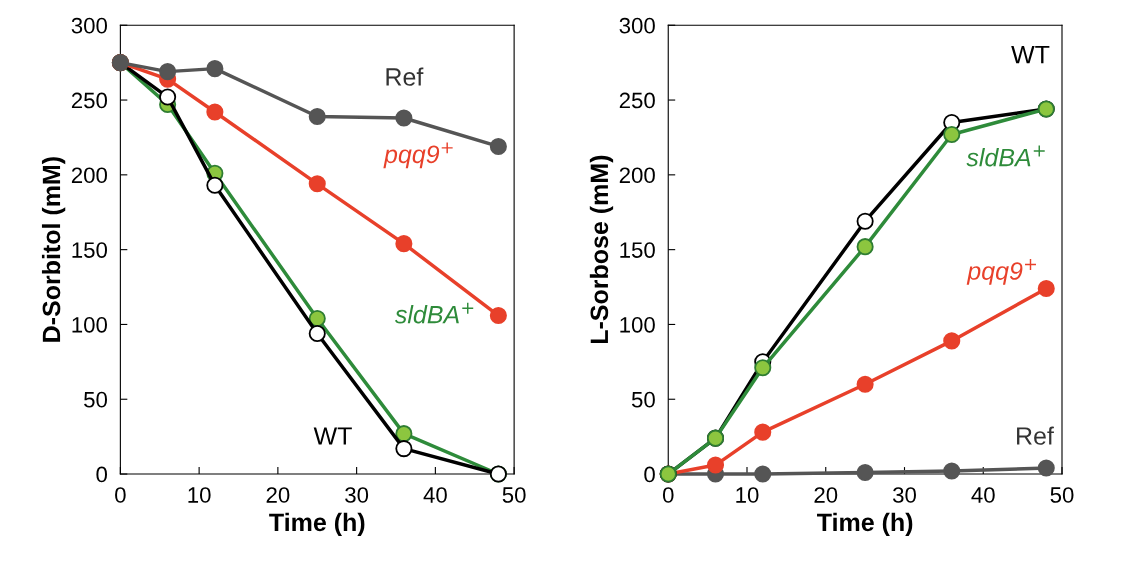  I want to click on series-label: sldBA$^{+}$, so click(1005, 156).